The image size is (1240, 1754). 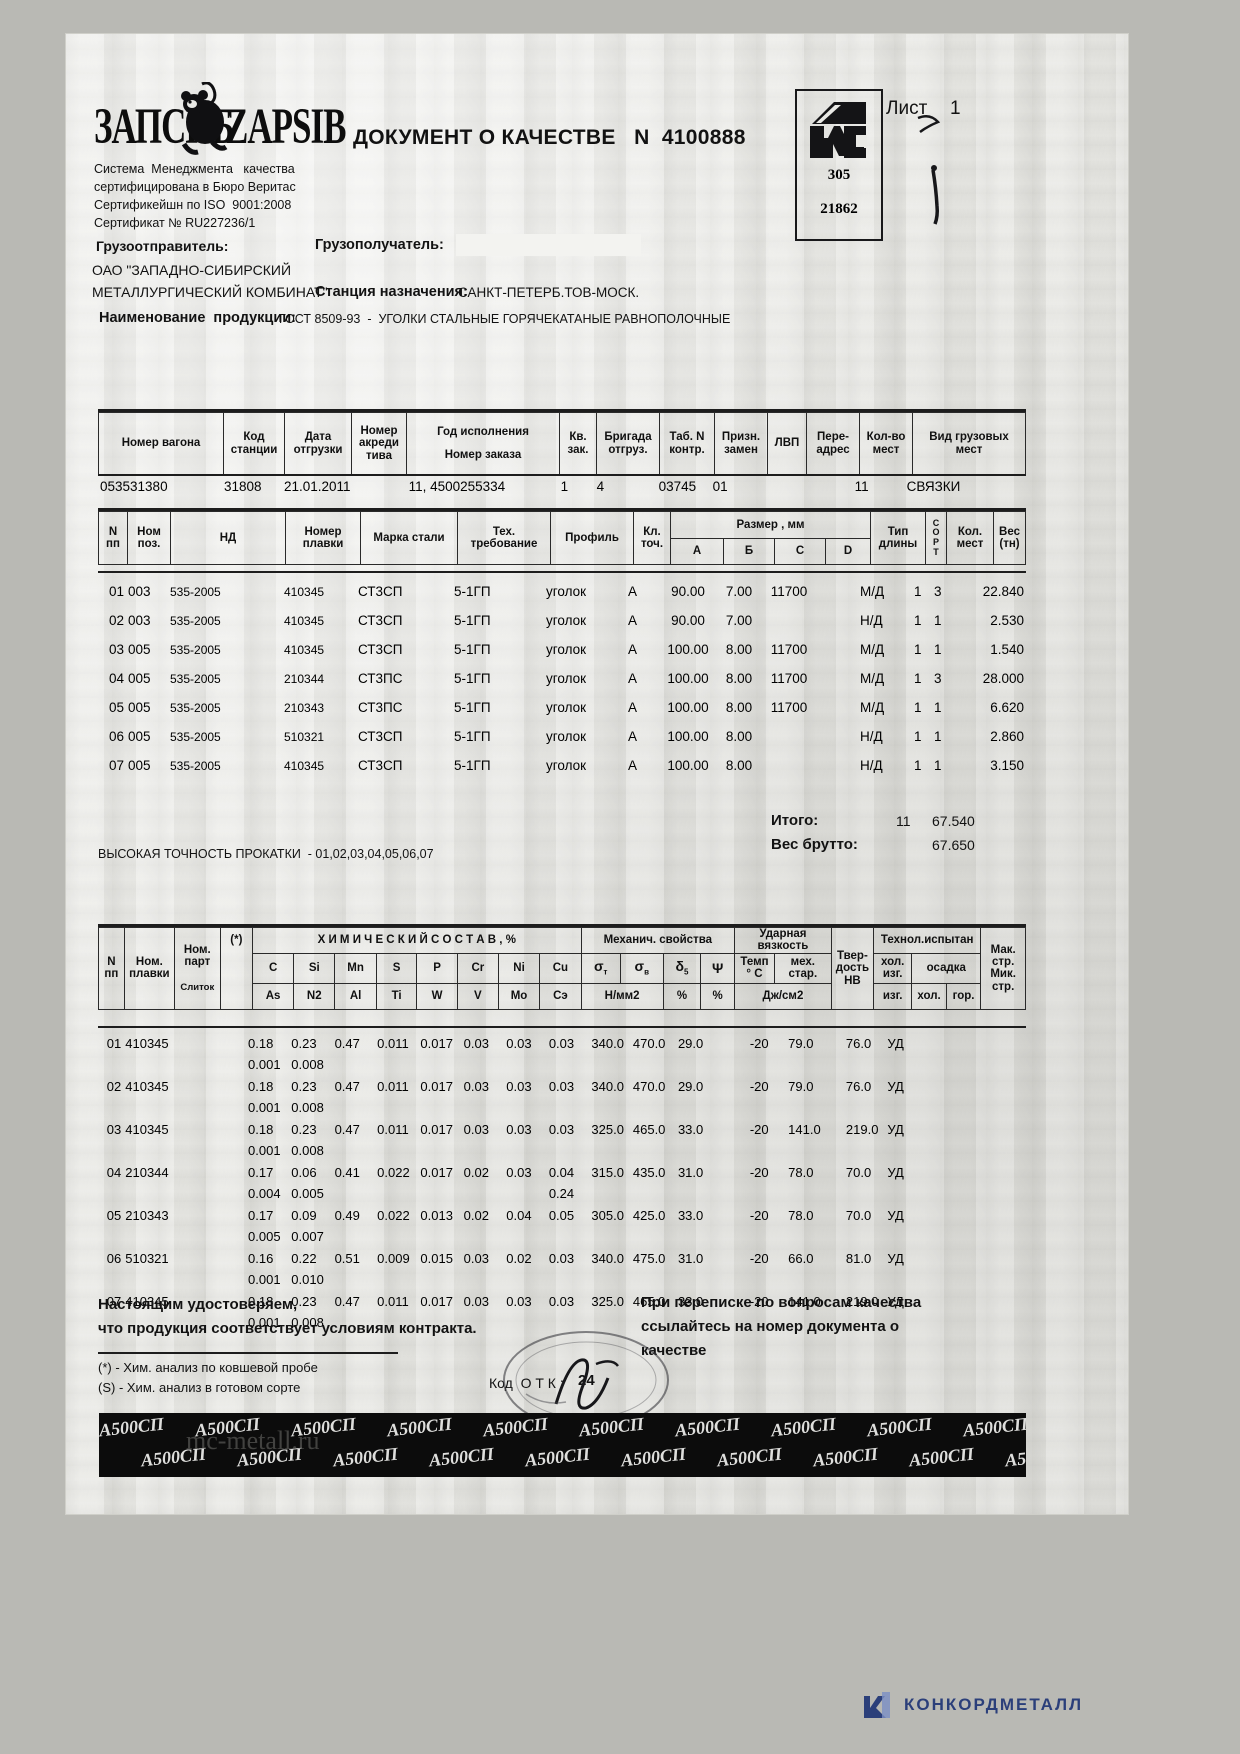 I want to click on chem-row-sigma-v: 470.0, so click(x=649, y=1086).